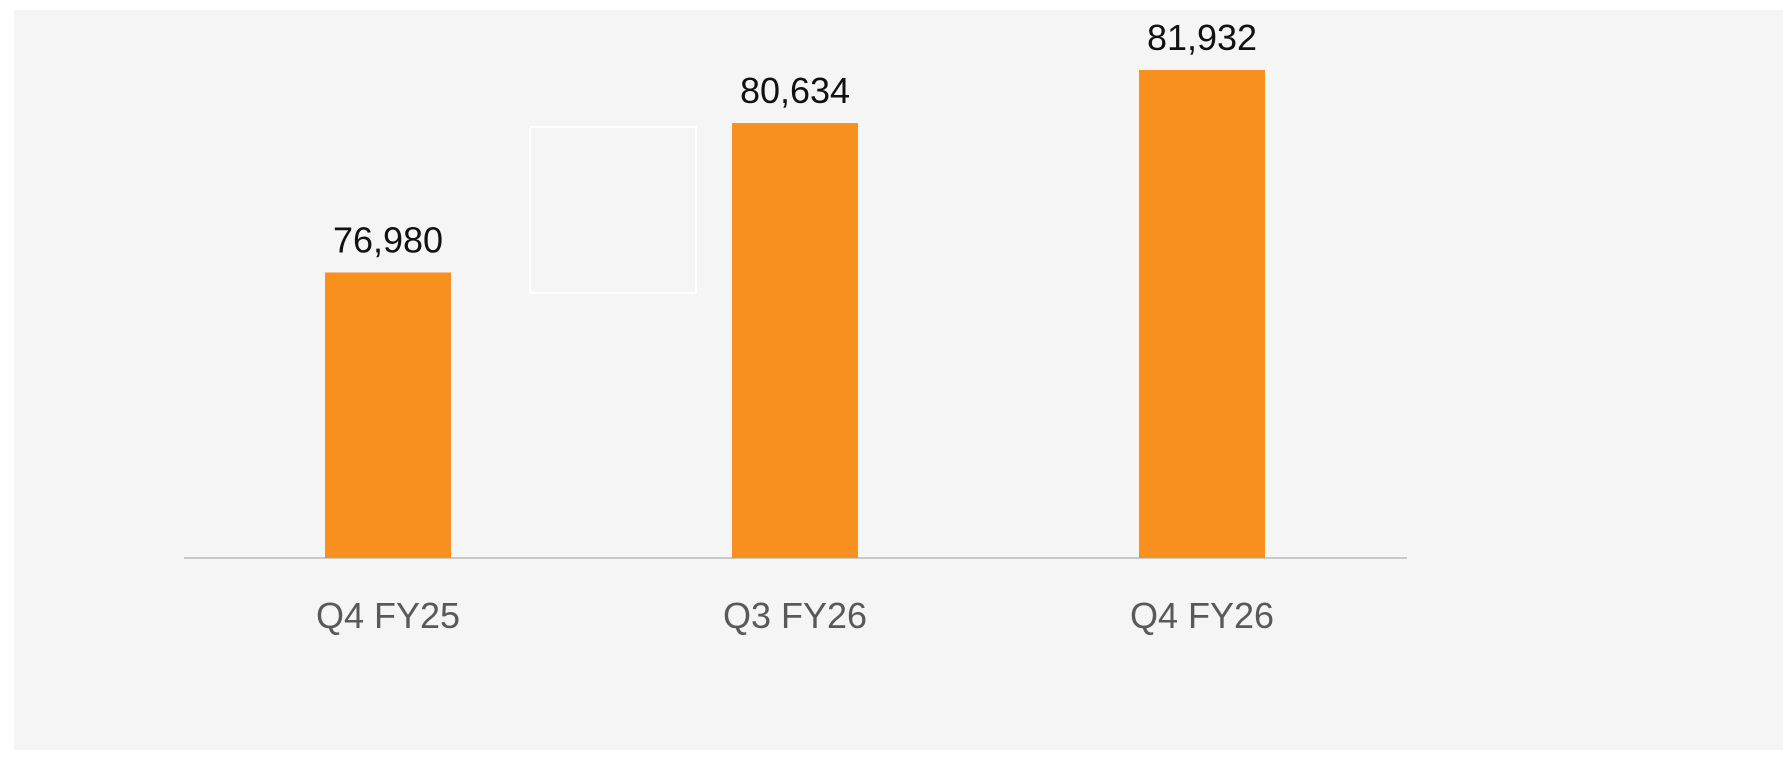 This screenshot has height=759, width=1783. Describe the element at coordinates (1202, 615) in the screenshot. I see `x-tick-label-3: Q4 FY26` at that location.